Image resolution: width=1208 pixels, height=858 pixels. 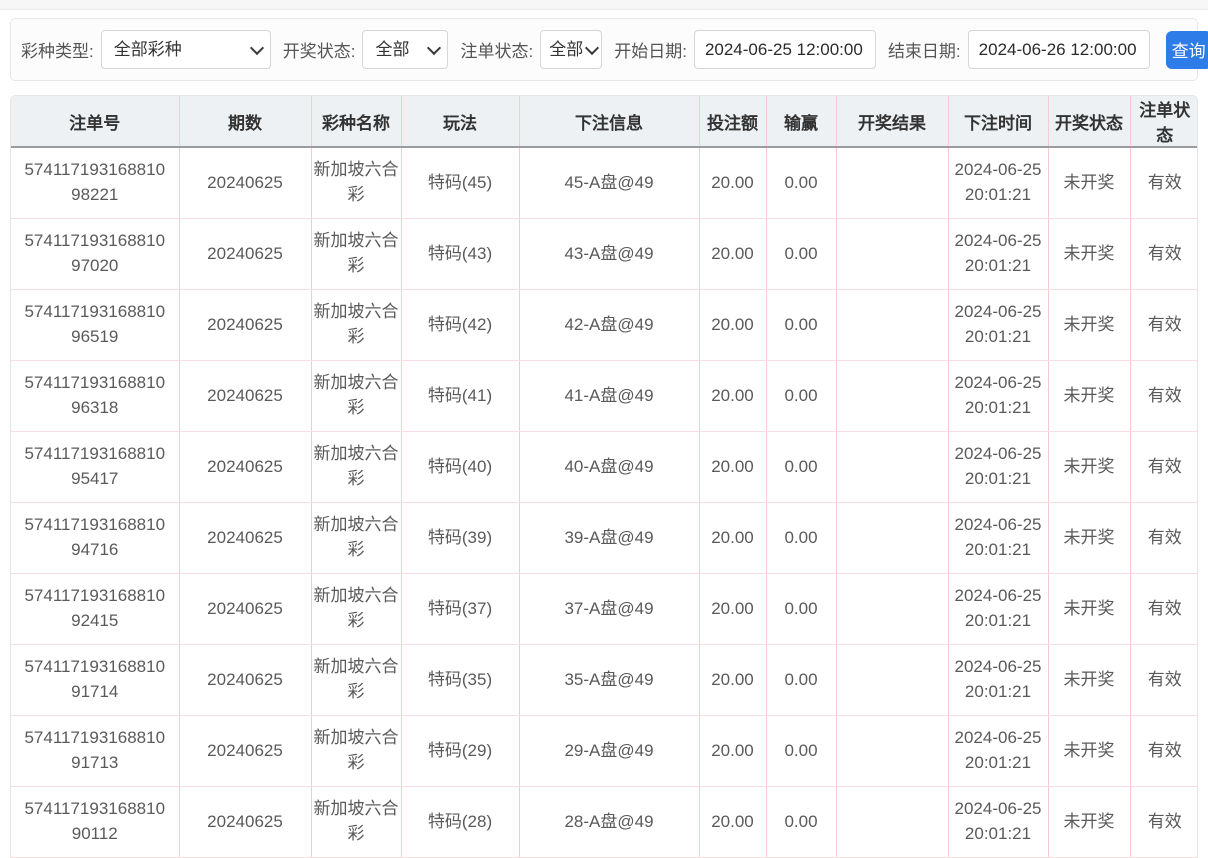 I want to click on cell-bet-info: 40-A盘@49, so click(x=609, y=467).